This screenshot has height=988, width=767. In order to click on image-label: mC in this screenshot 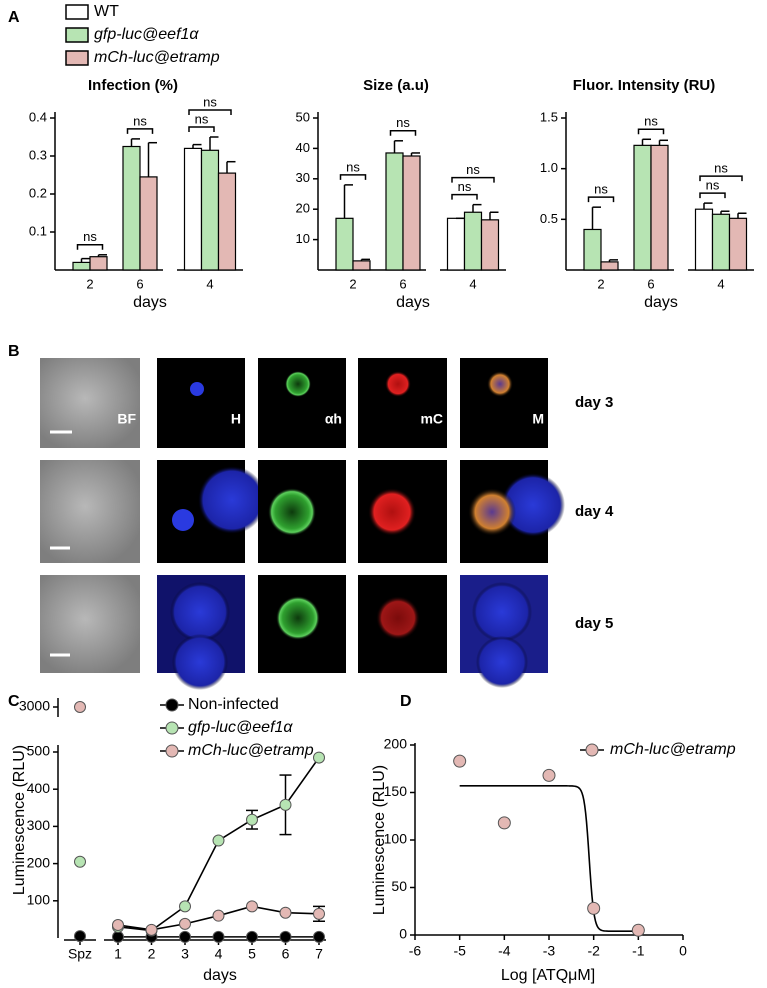, I will do `click(431, 419)`.